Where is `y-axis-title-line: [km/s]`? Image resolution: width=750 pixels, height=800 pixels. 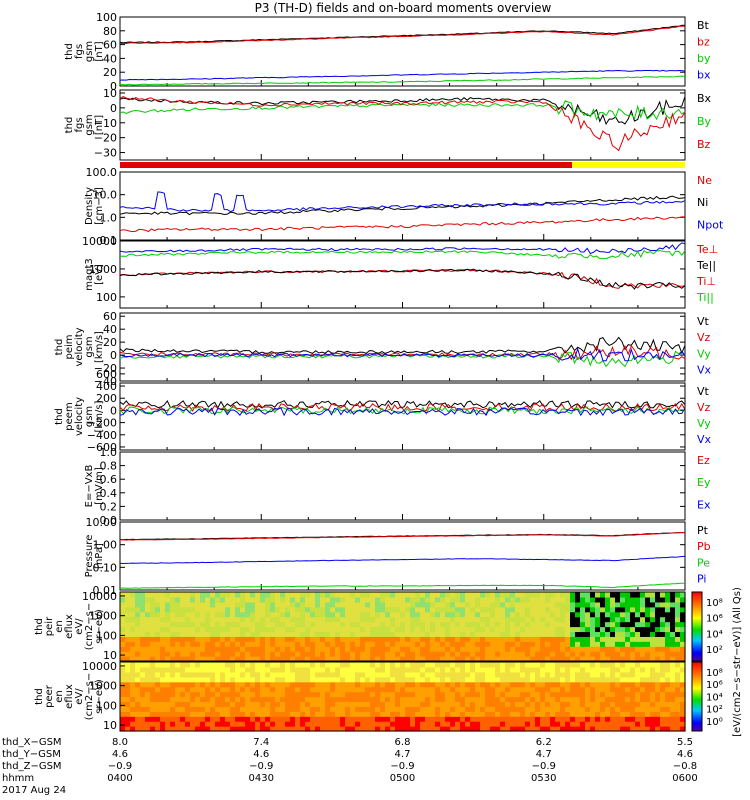 y-axis-title-line: [km/s] is located at coordinates (99, 416).